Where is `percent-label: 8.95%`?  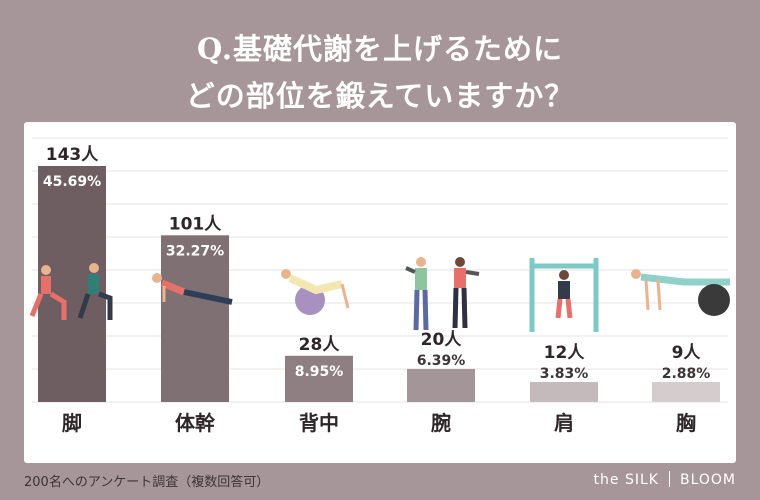
percent-label: 8.95% is located at coordinates (319, 372).